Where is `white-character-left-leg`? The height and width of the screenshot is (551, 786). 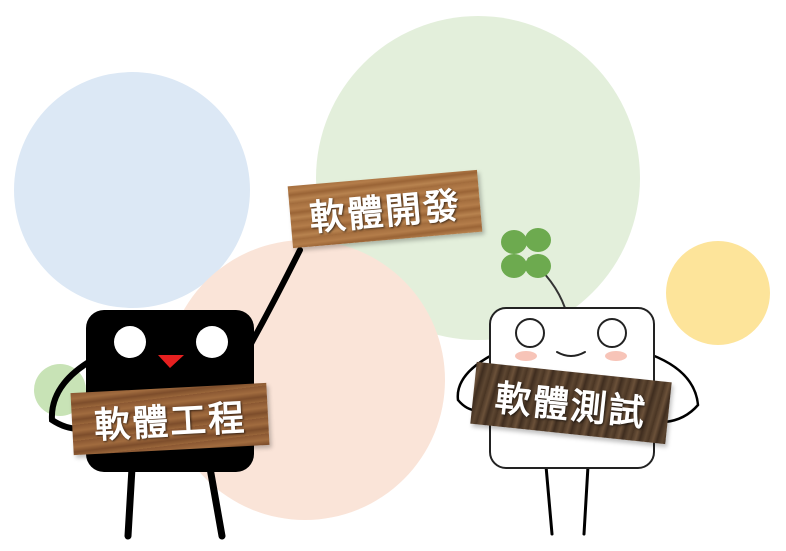
white-character-left-leg is located at coordinates (549, 500).